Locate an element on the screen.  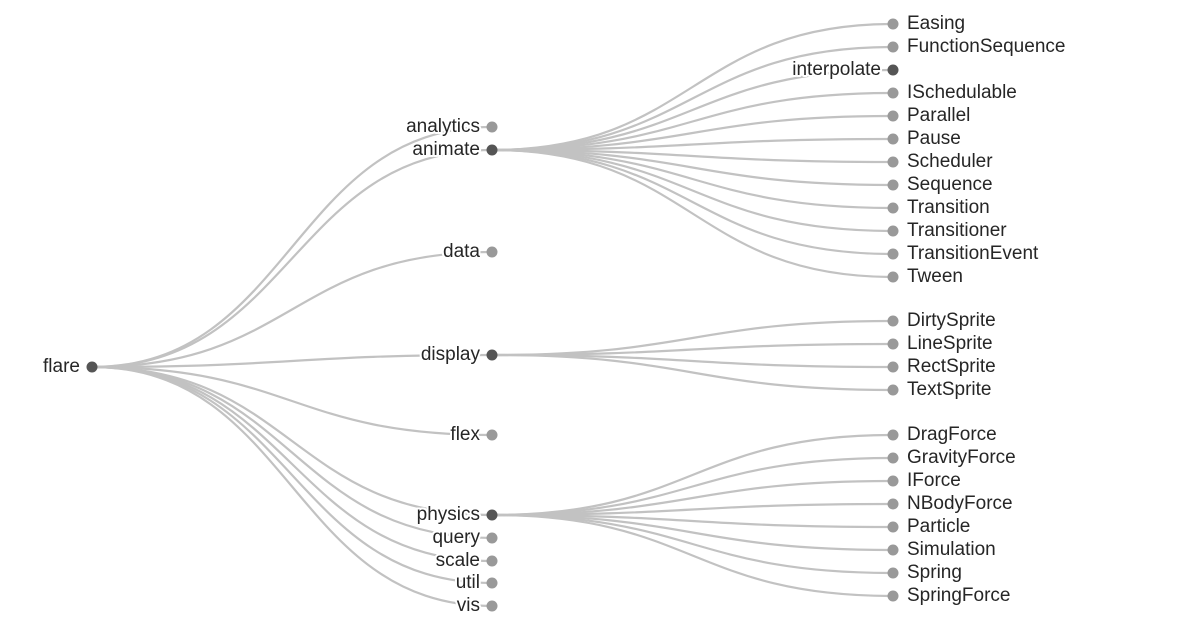
node-dot-transition-event is located at coordinates (893, 254).